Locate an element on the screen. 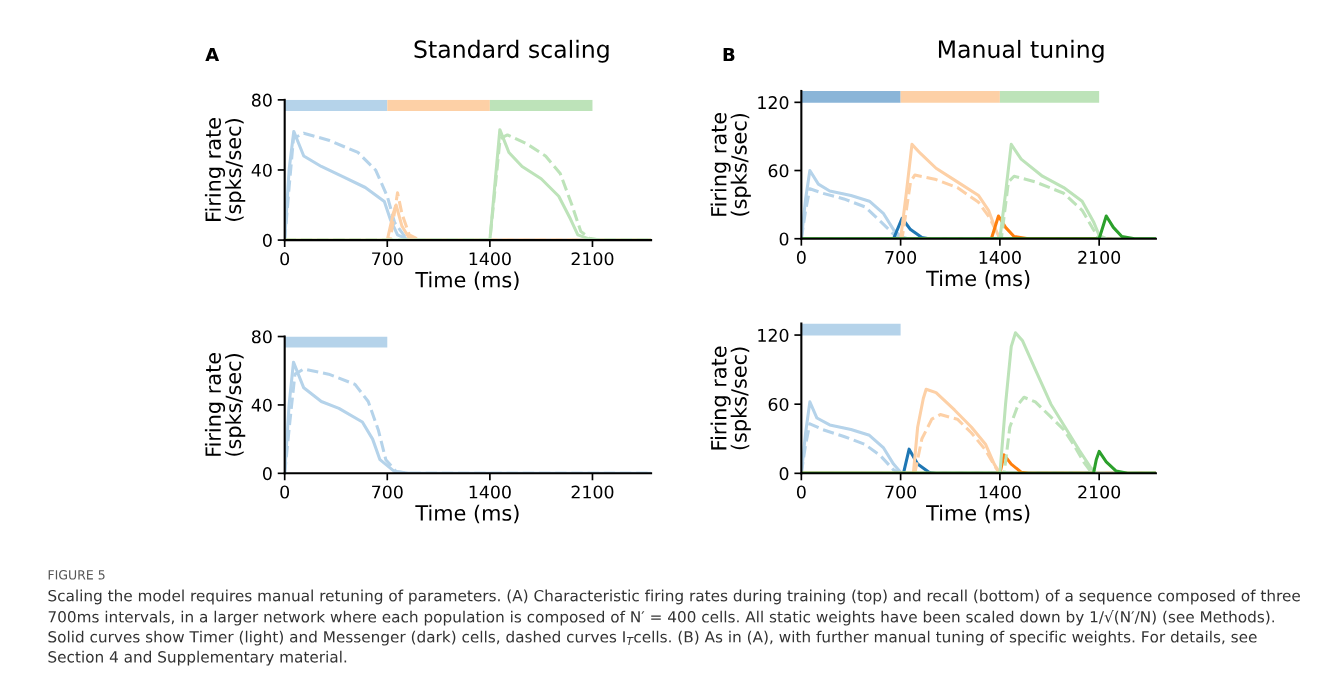 The height and width of the screenshot is (684, 1318). caption: FIGURE 5 is located at coordinates (76, 575).